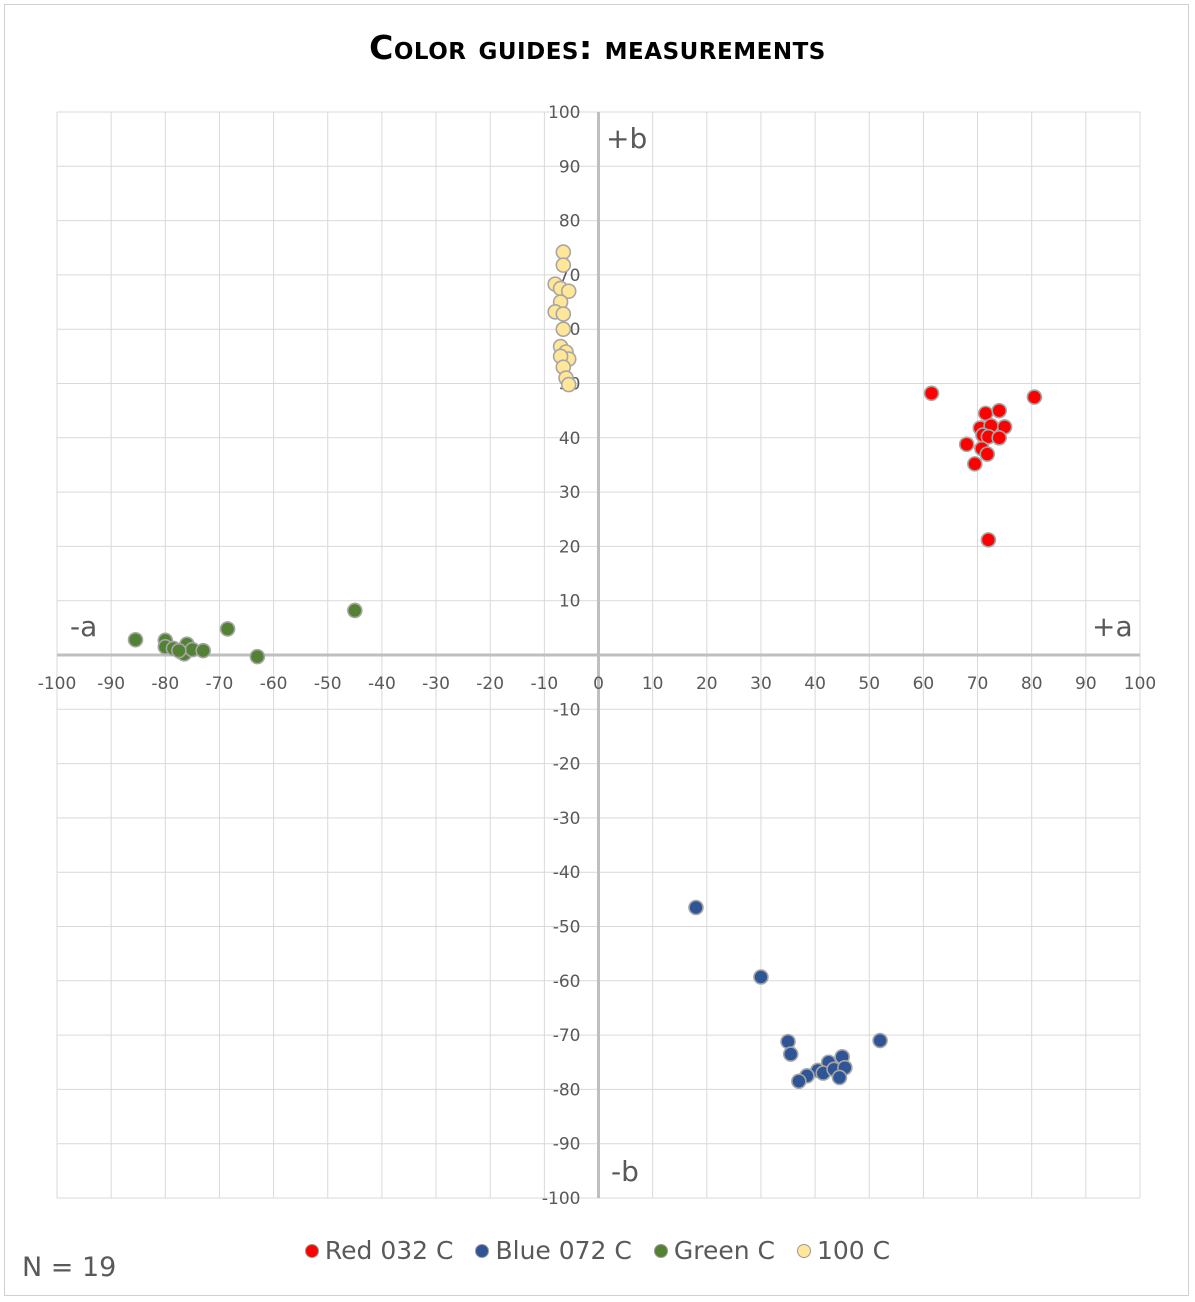 The height and width of the screenshot is (1302, 1195). I want to click on y-tick-label: -40, so click(567, 873).